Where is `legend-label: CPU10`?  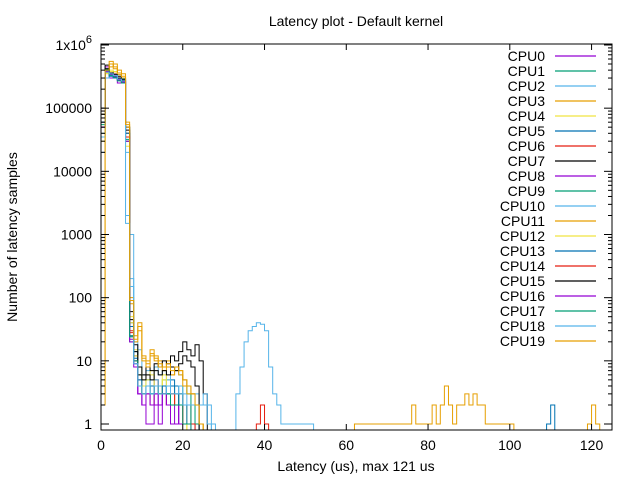 legend-label: CPU10 is located at coordinates (522, 206).